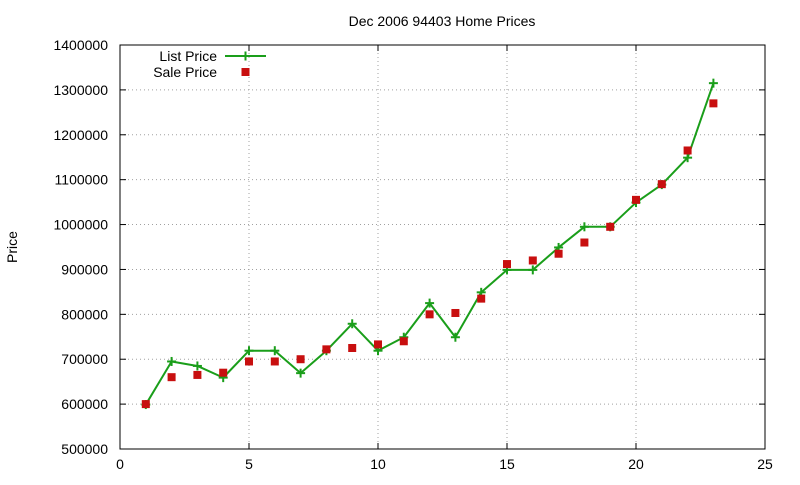  What do you see at coordinates (442, 21) in the screenshot?
I see `chart-title: Dec 2006 94403 Home Prices` at bounding box center [442, 21].